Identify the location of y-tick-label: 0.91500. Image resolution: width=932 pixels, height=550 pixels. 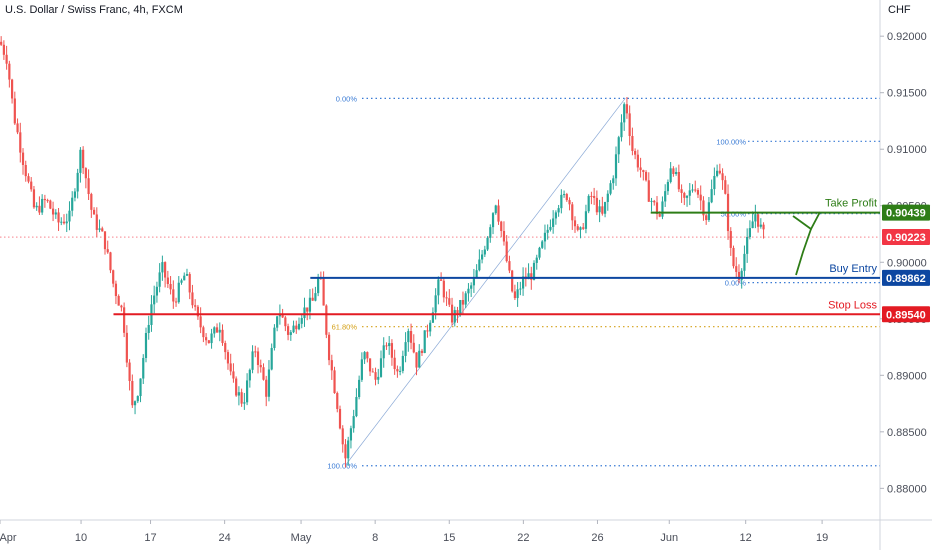
(907, 94).